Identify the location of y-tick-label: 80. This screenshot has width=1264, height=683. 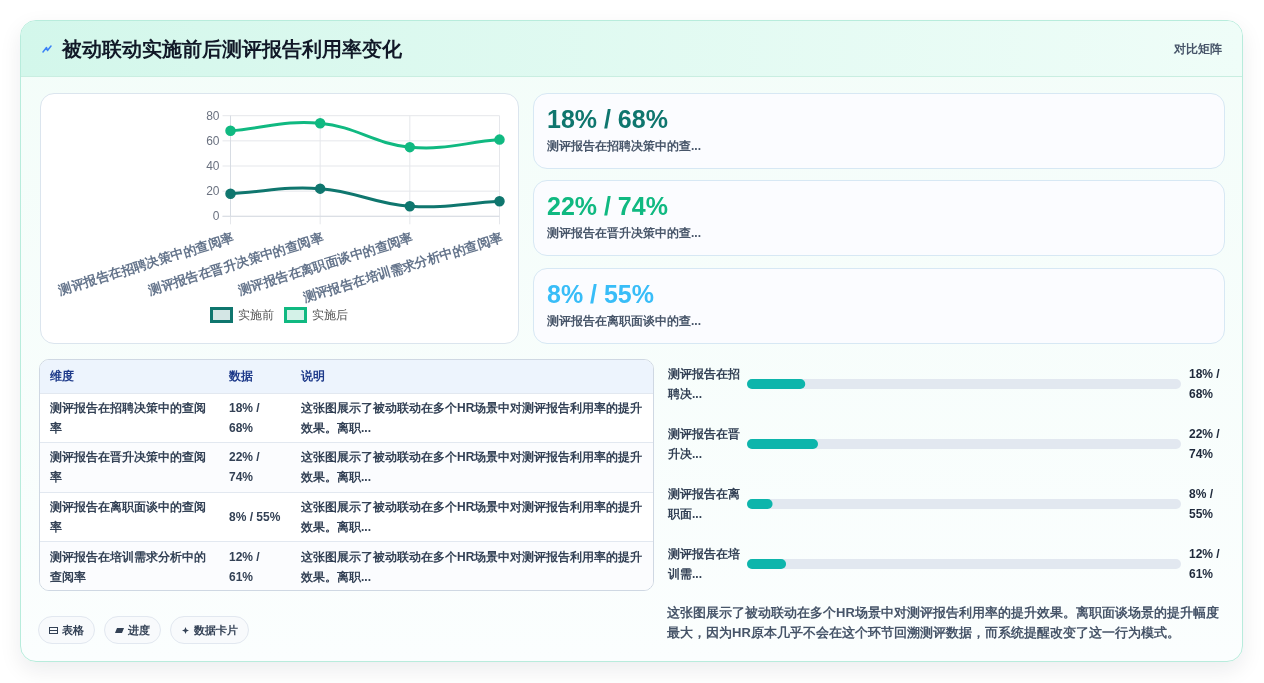
(213, 115).